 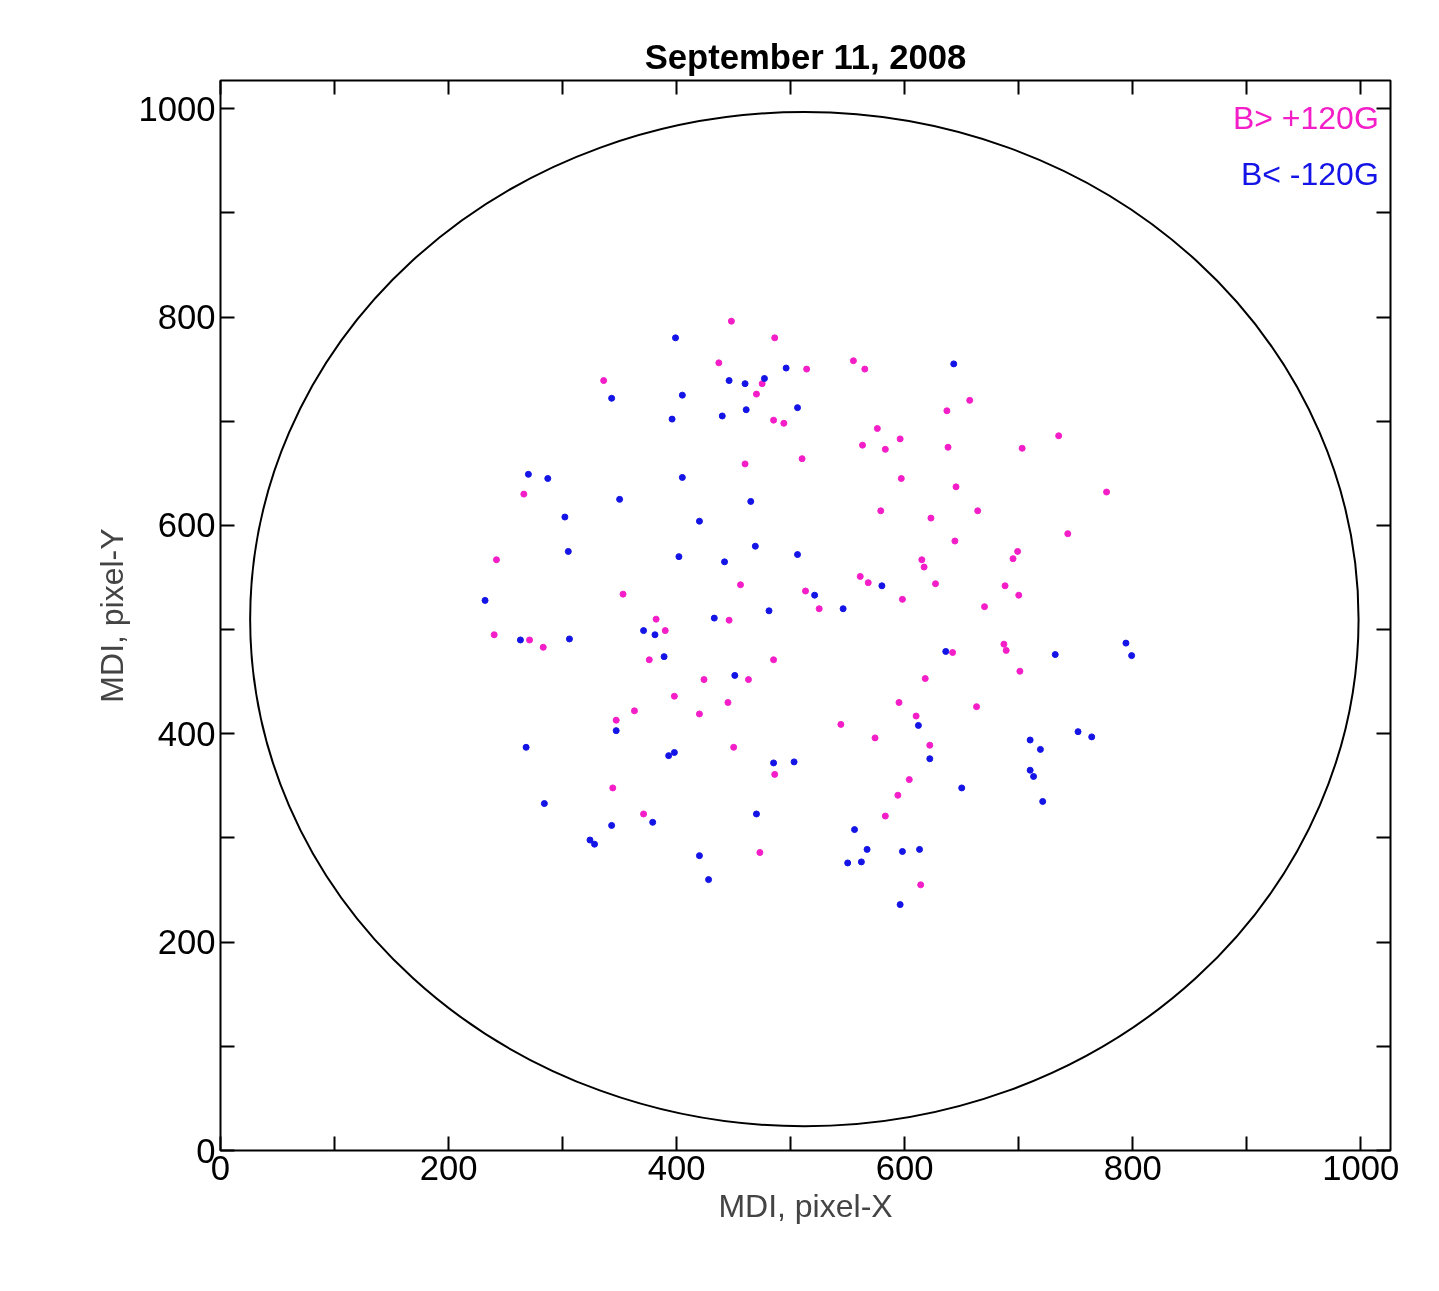 I want to click on chart-title: September 11, 2008, so click(x=805, y=56).